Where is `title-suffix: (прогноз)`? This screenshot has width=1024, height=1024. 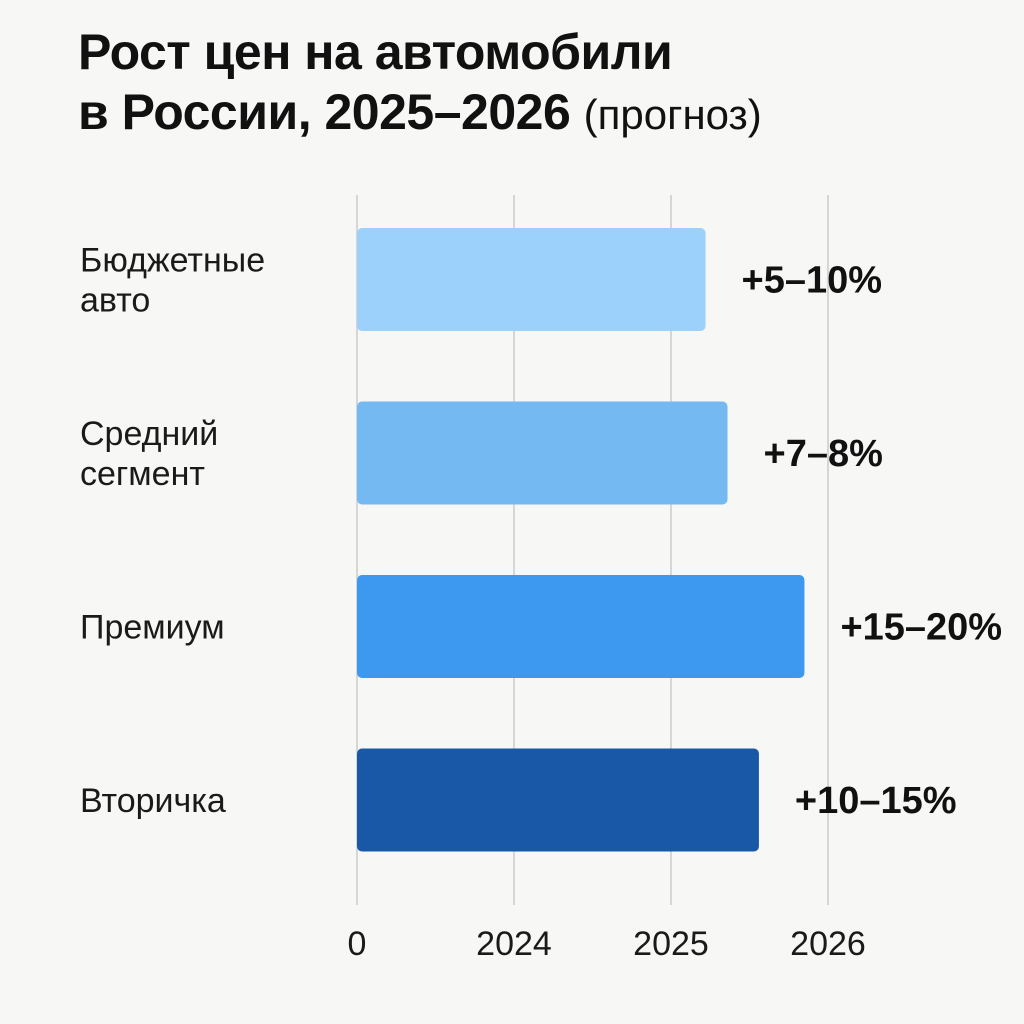
title-suffix: (прогноз) is located at coordinates (672, 114).